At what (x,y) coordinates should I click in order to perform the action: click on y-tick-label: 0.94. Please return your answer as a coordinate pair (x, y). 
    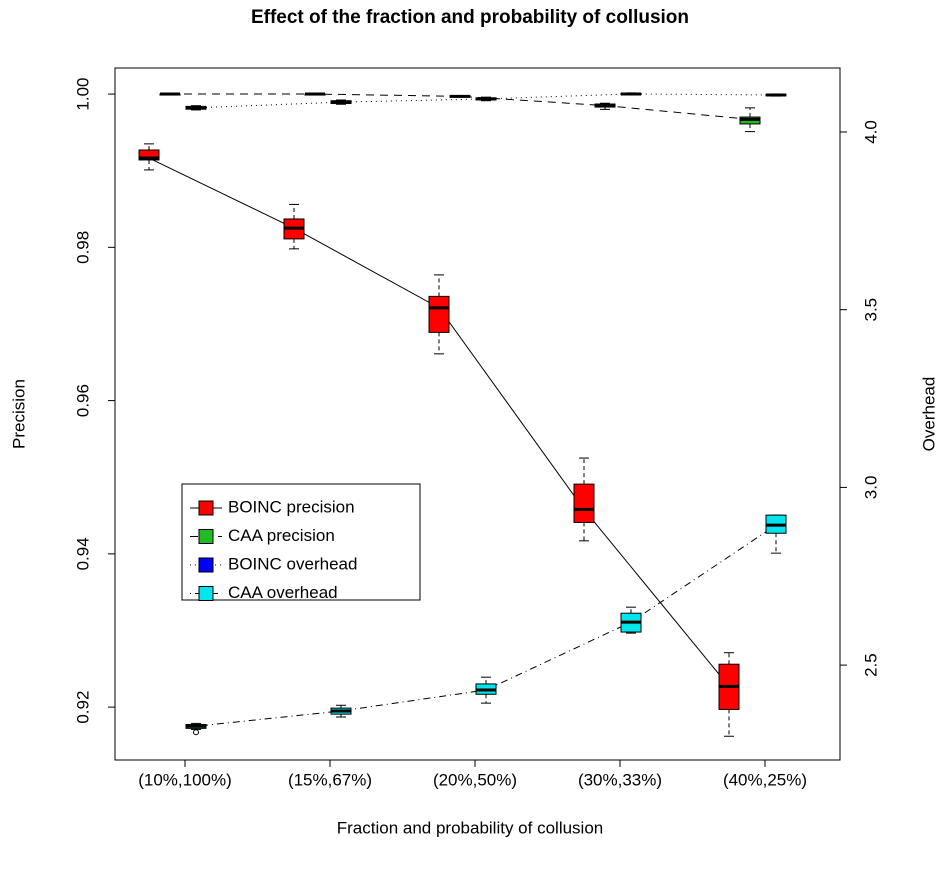
    Looking at the image, I should click on (82, 553).